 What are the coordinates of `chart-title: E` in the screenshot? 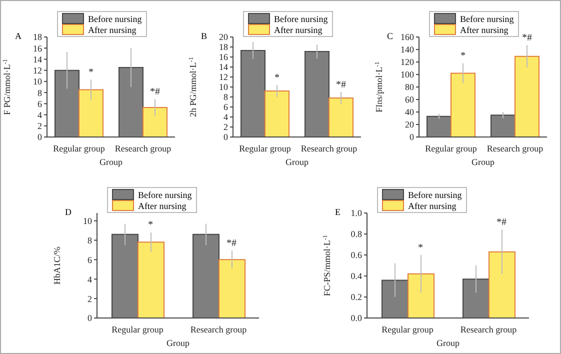 It's located at (337, 212).